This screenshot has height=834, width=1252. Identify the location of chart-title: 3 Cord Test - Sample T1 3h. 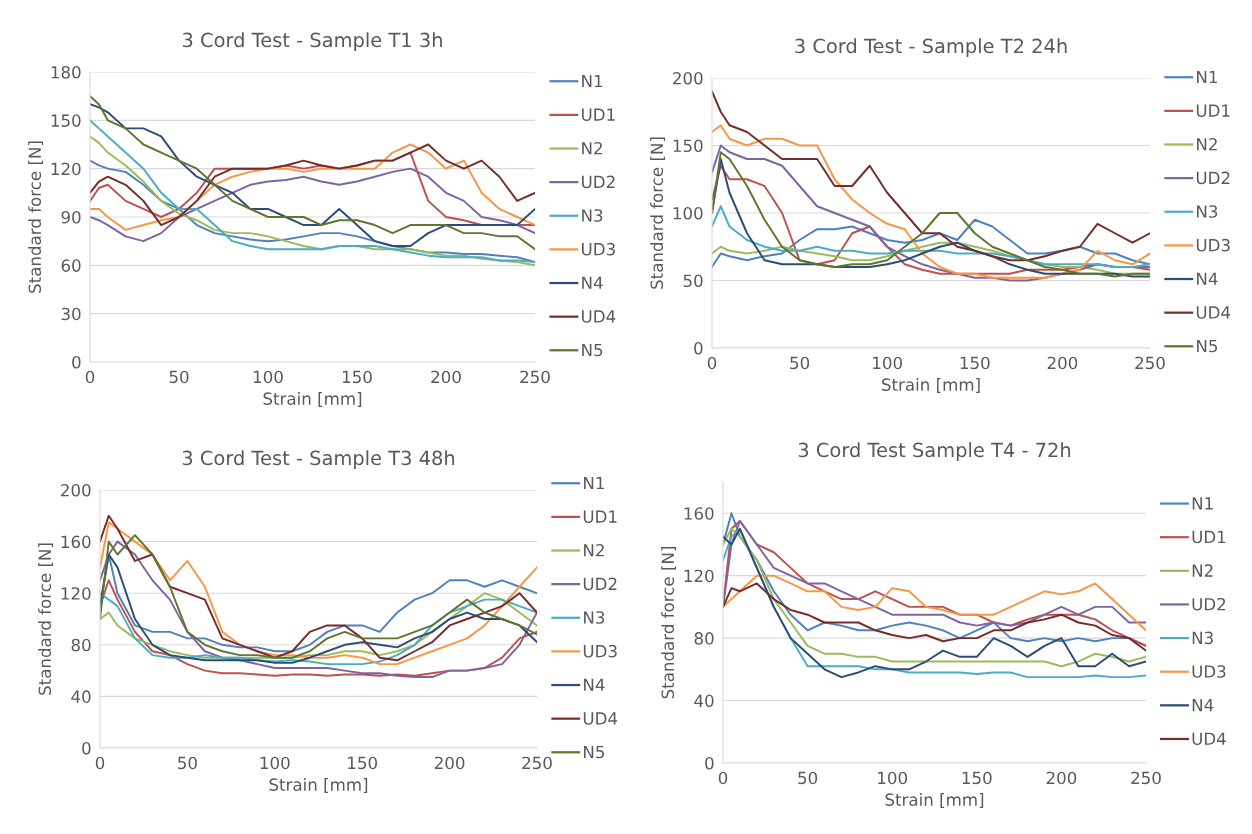
(312, 42).